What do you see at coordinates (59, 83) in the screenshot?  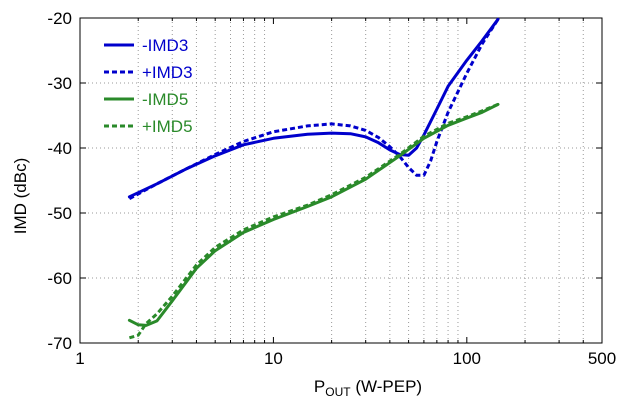 I see `y-tick-label: -30` at bounding box center [59, 83].